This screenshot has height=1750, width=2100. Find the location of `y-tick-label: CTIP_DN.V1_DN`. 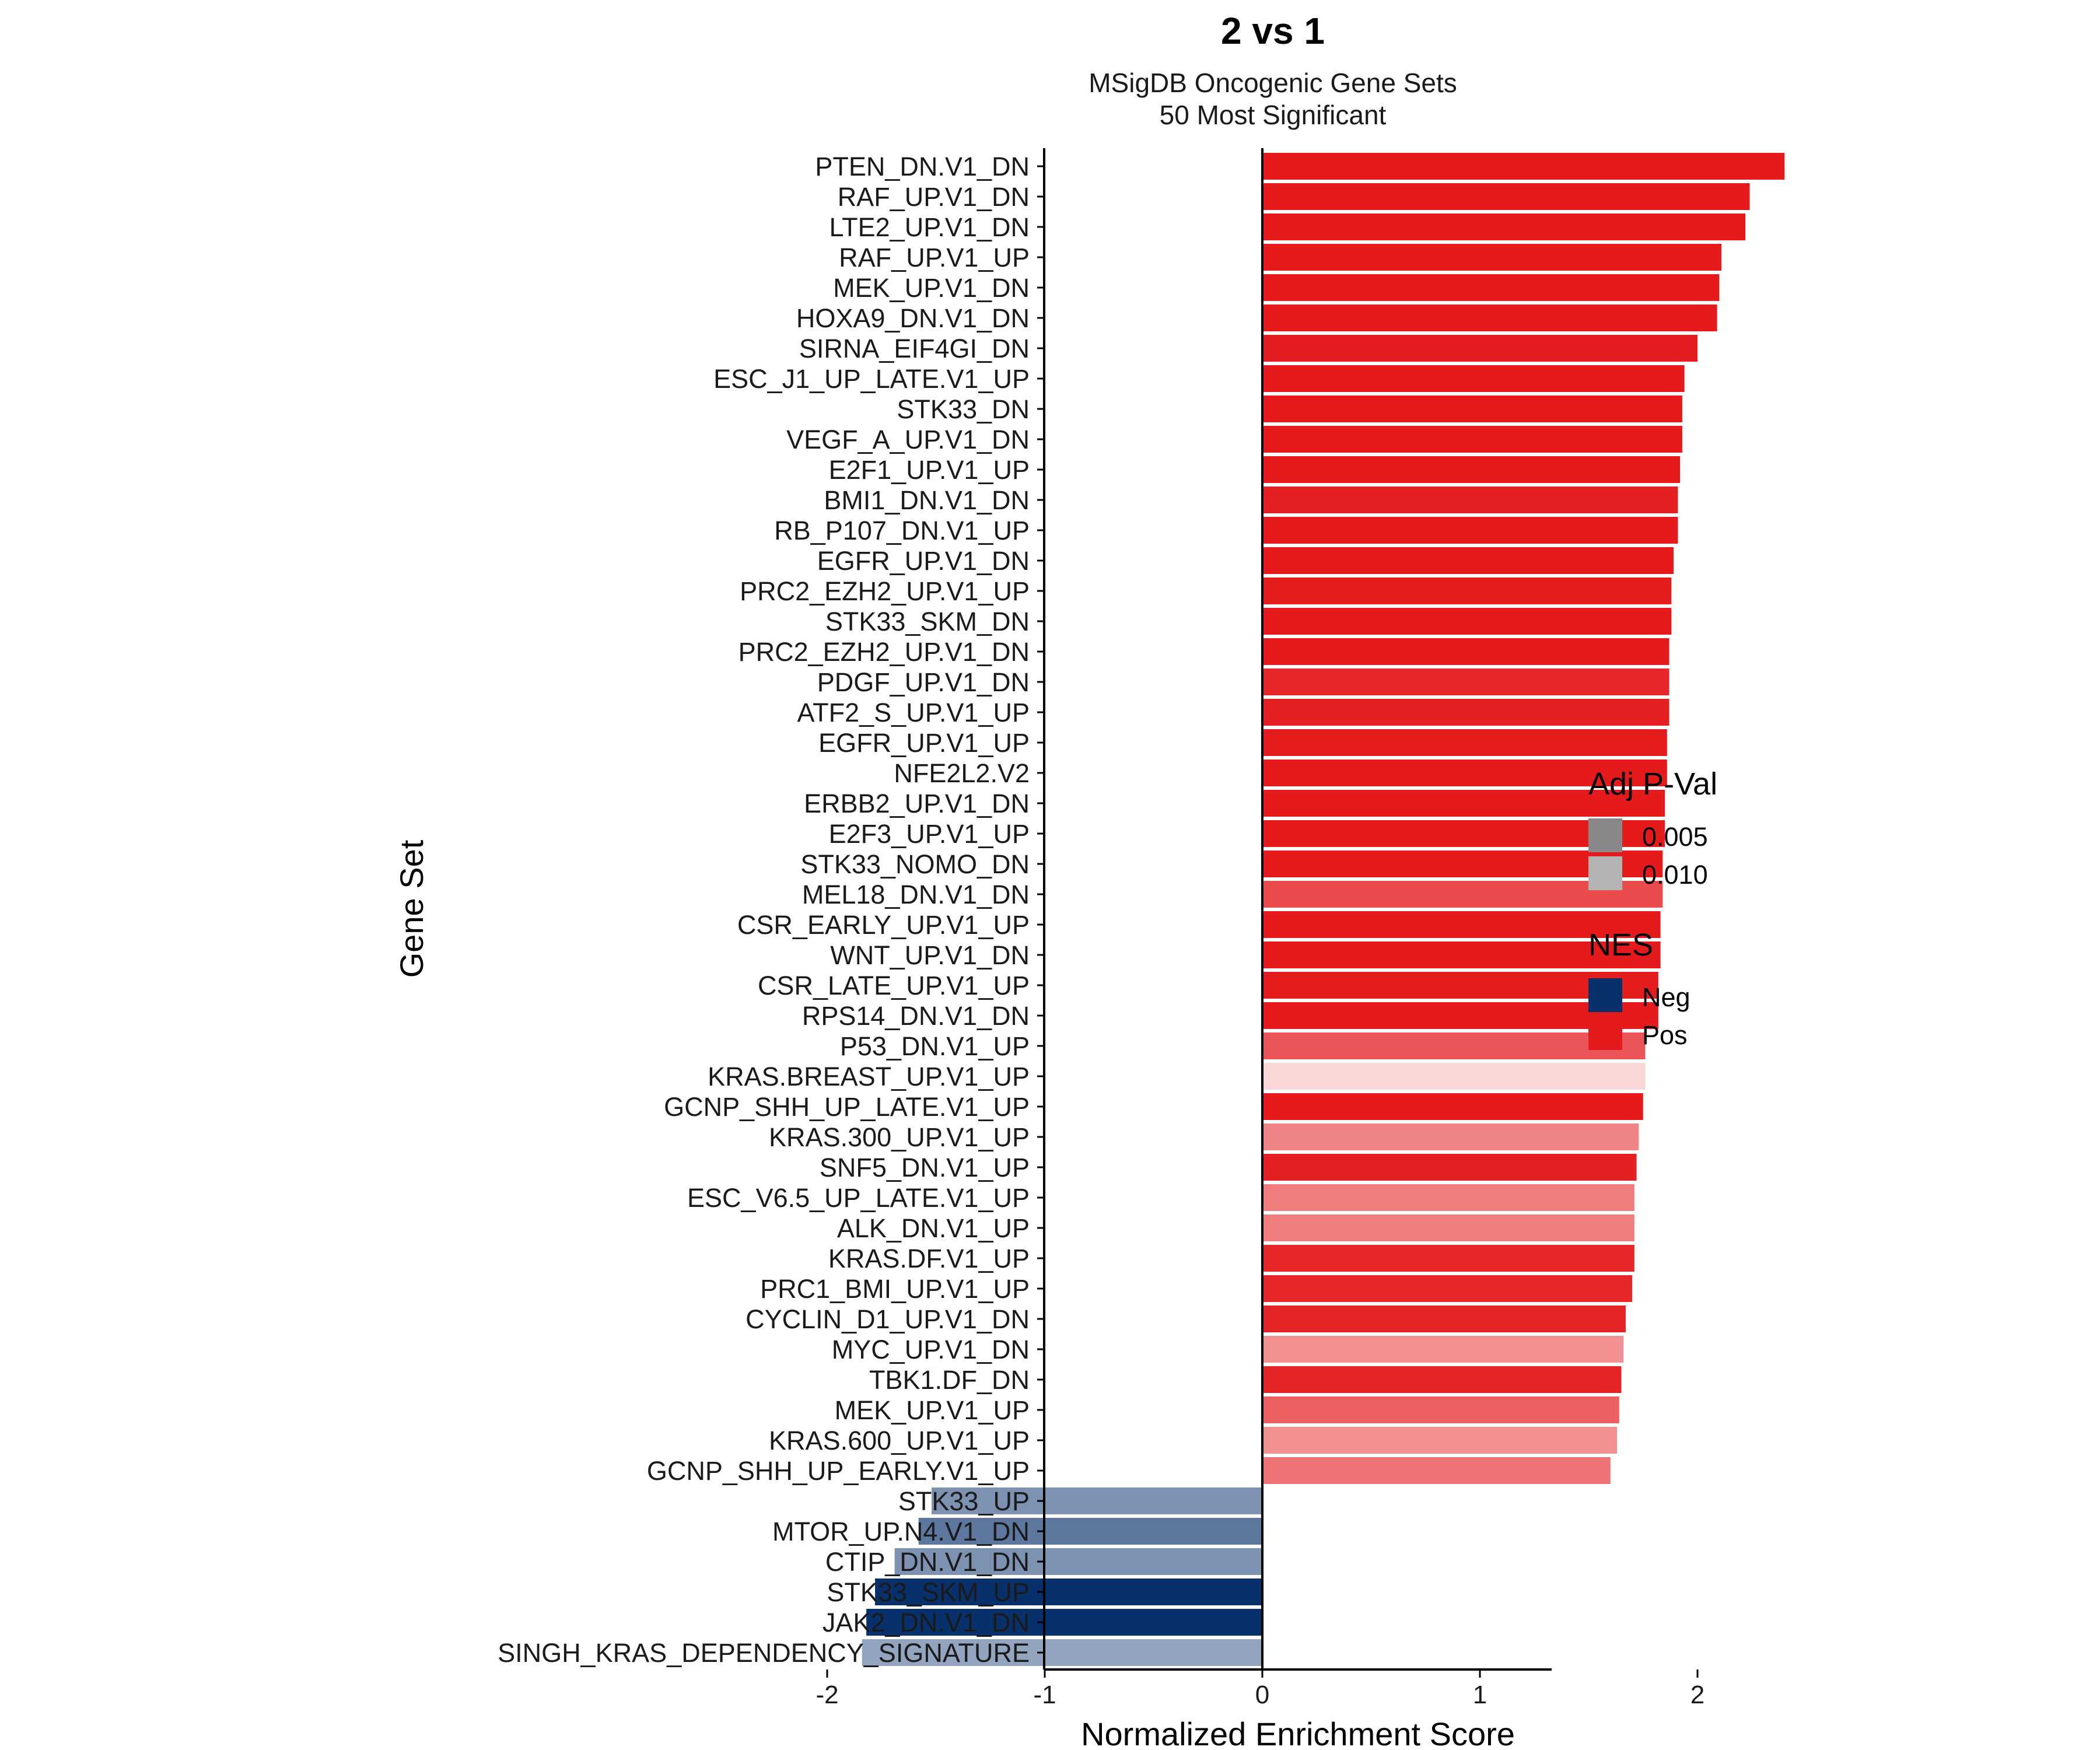

y-tick-label: CTIP_DN.V1_DN is located at coordinates (928, 1562).